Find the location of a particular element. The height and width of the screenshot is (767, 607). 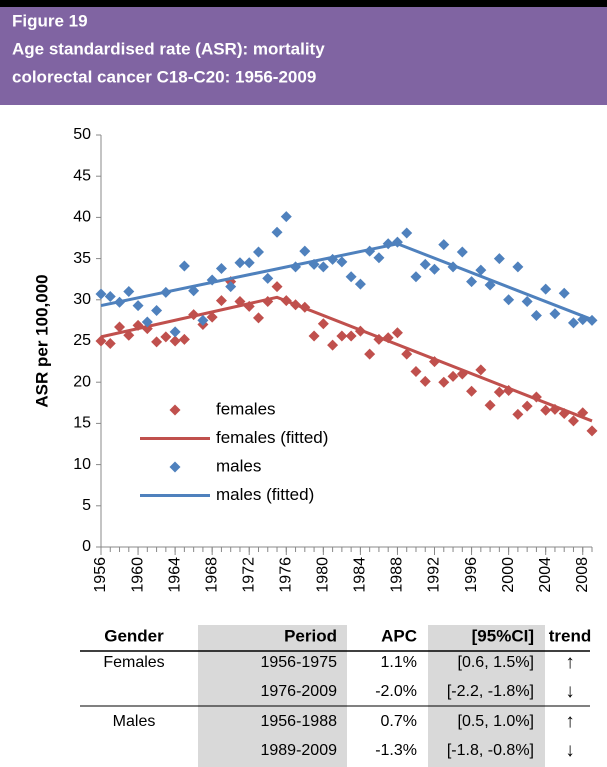

y-axis-label: ASR per 100,000 is located at coordinates (41, 340).